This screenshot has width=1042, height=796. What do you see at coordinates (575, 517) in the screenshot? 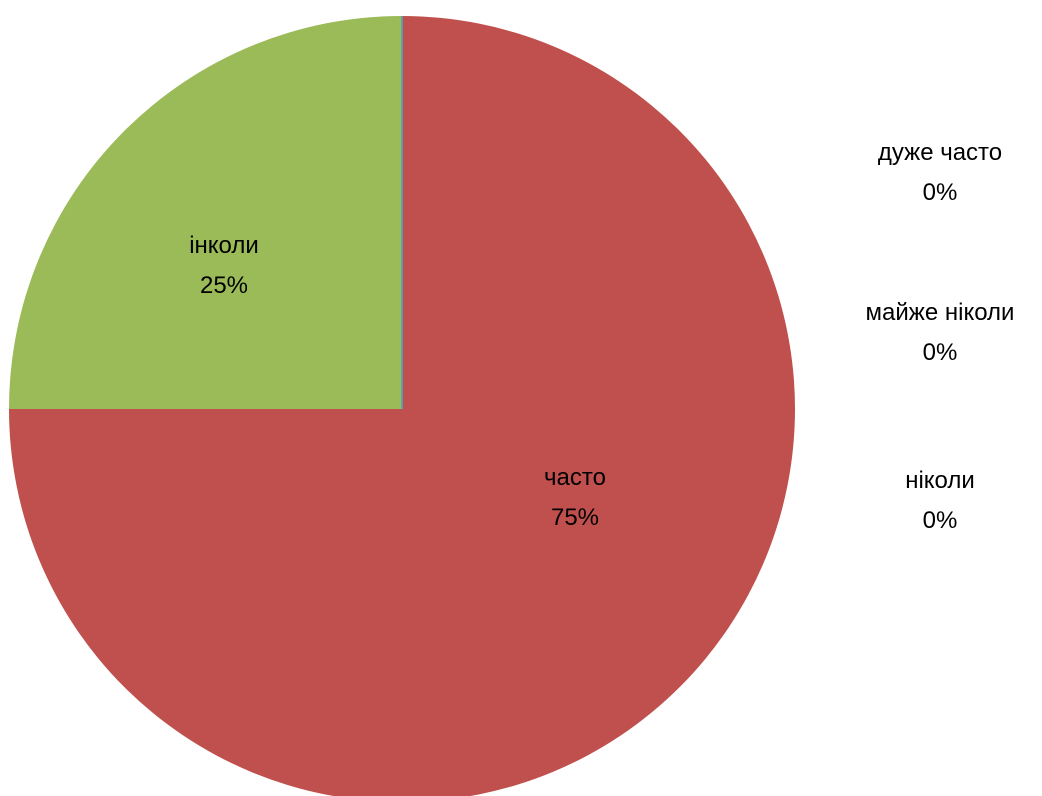
I see `data-label-percent-1: 75%` at bounding box center [575, 517].